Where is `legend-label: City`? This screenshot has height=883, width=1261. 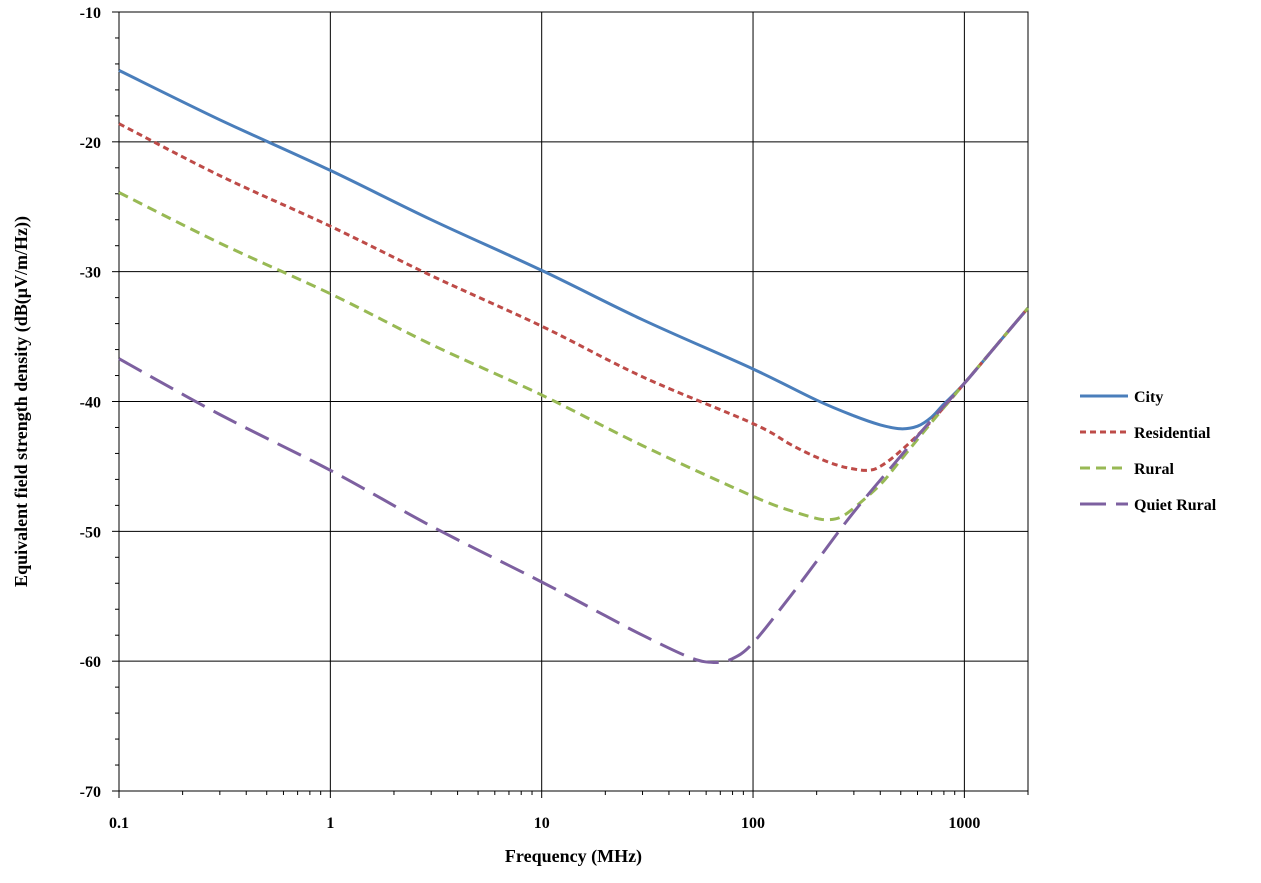 legend-label: City is located at coordinates (1148, 397).